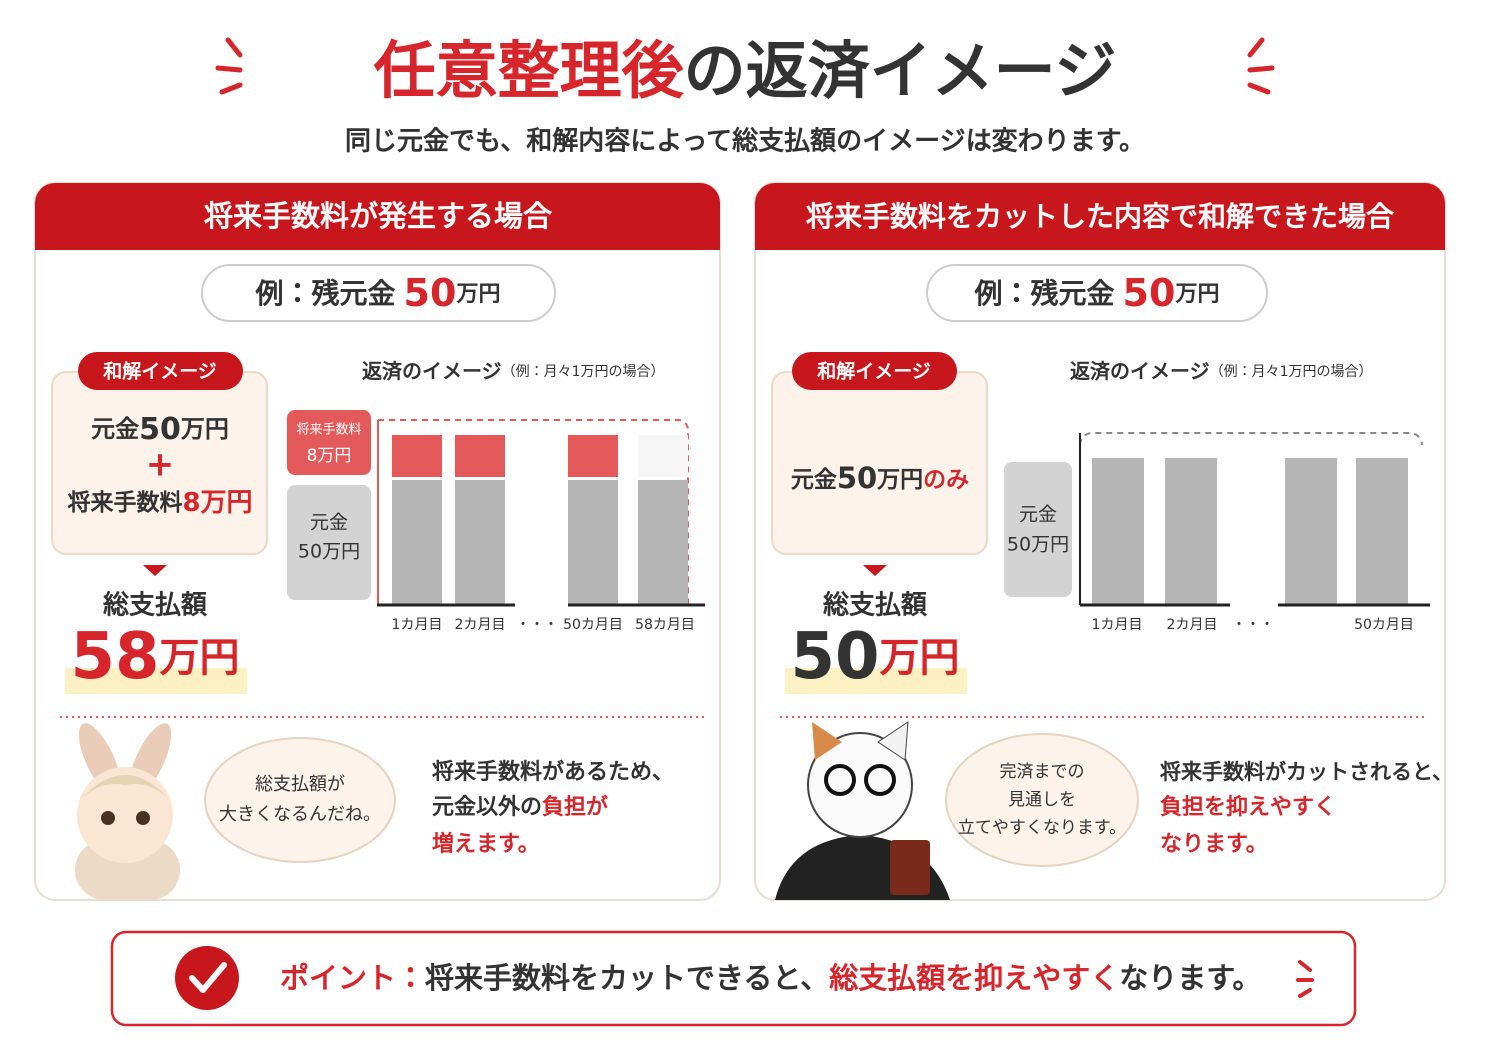  What do you see at coordinates (329, 456) in the screenshot?
I see `legend-fee-amount: 8万円` at bounding box center [329, 456].